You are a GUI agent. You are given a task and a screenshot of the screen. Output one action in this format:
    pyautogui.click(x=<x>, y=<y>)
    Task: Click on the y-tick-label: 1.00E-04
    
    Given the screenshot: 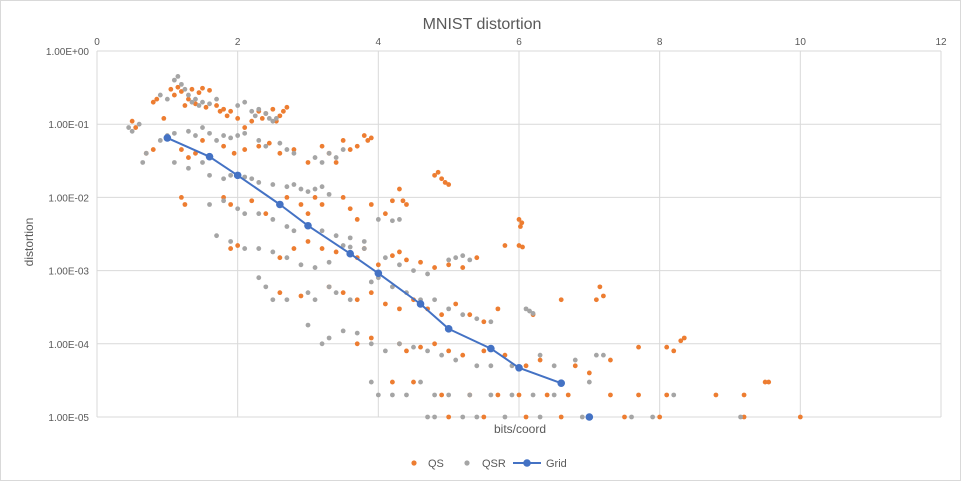 What is the action you would take?
    pyautogui.click(x=68, y=345)
    